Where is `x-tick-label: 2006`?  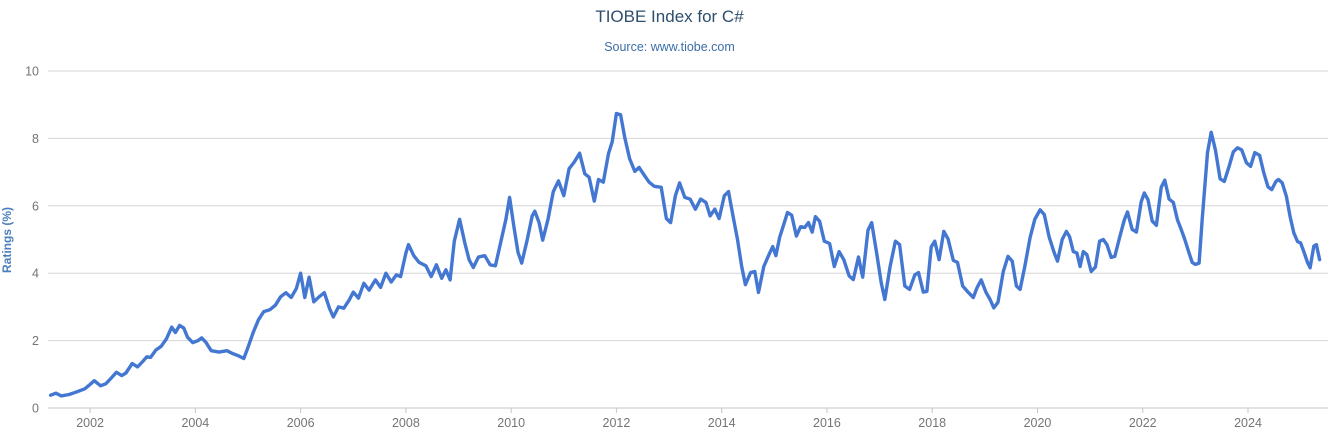 x-tick-label: 2006 is located at coordinates (301, 423).